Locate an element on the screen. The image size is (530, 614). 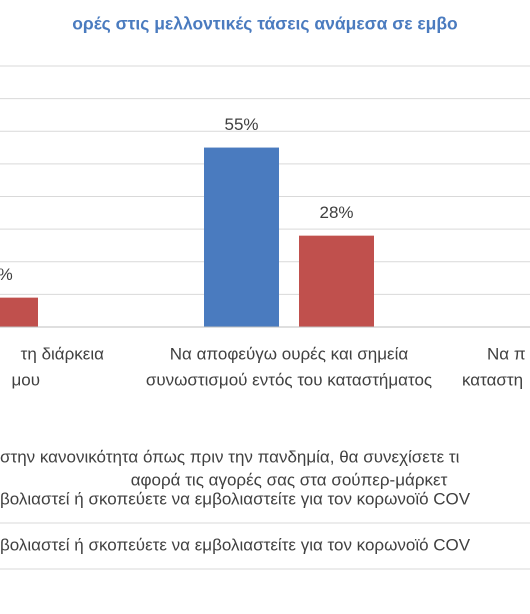
data-label: 55% is located at coordinates (241, 124).